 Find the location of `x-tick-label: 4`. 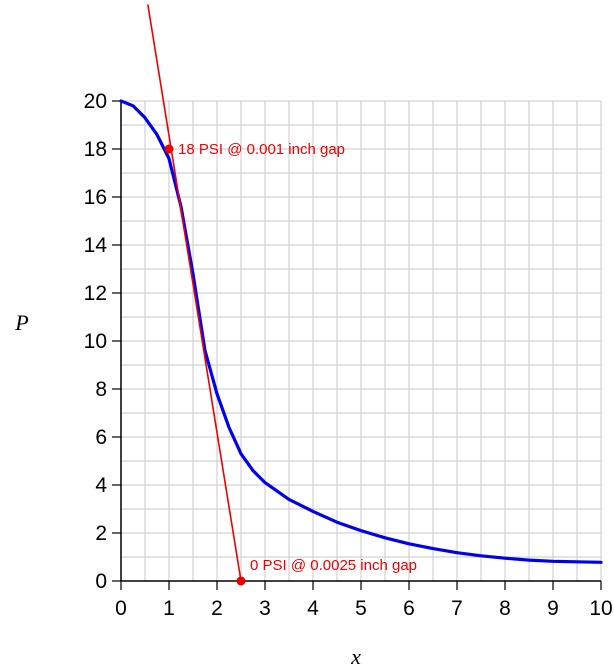

x-tick-label: 4 is located at coordinates (313, 608).